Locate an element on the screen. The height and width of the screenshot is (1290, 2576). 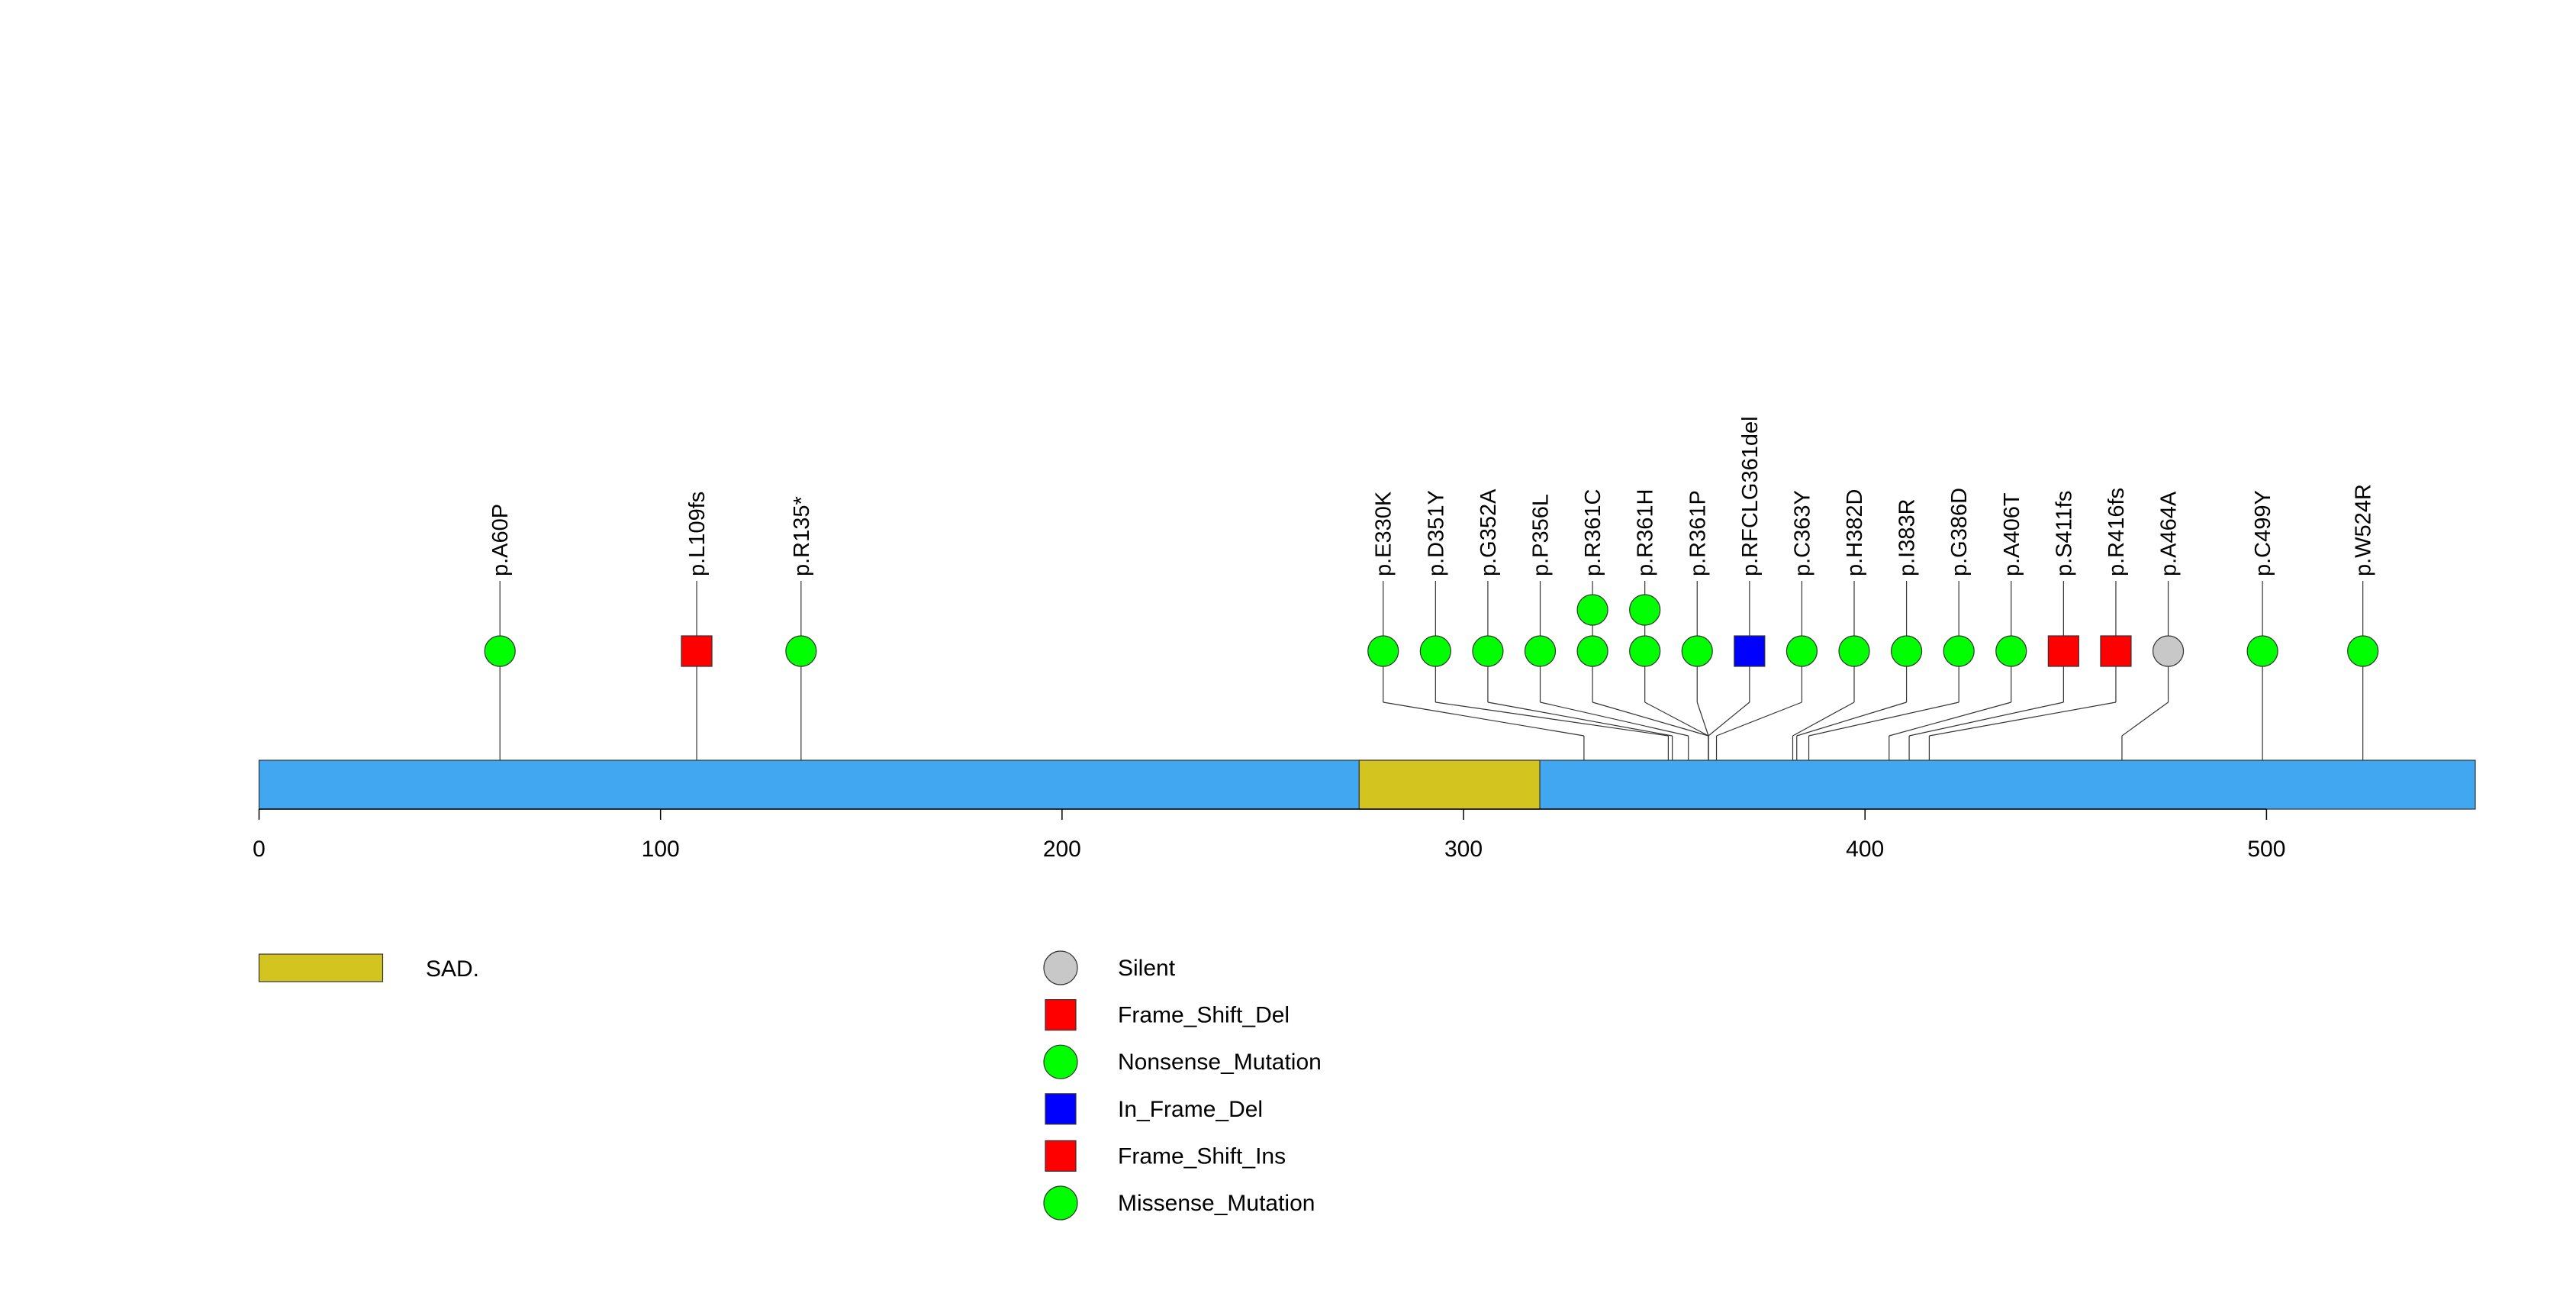
mutation-markers is located at coordinates (1431, 631).